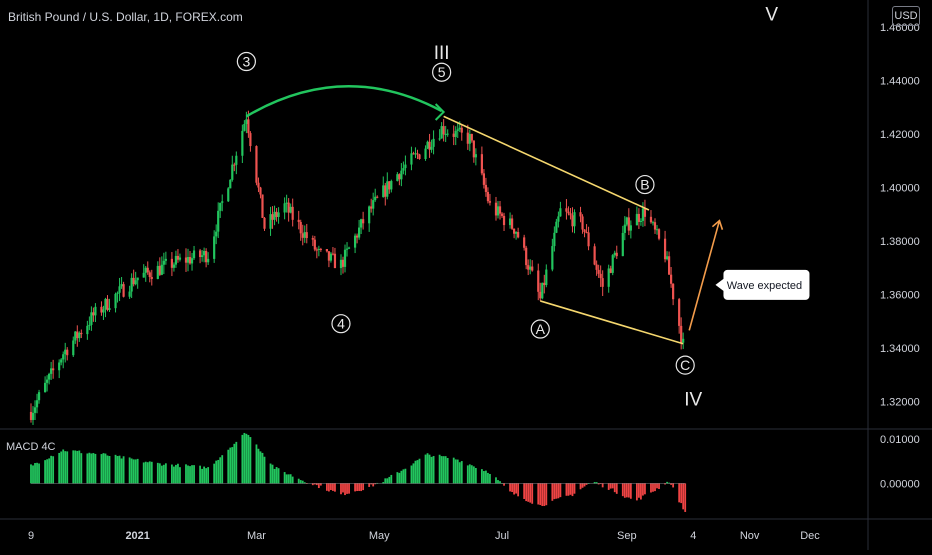 This screenshot has width=932, height=555. I want to click on currency-button: USD, so click(906, 16).